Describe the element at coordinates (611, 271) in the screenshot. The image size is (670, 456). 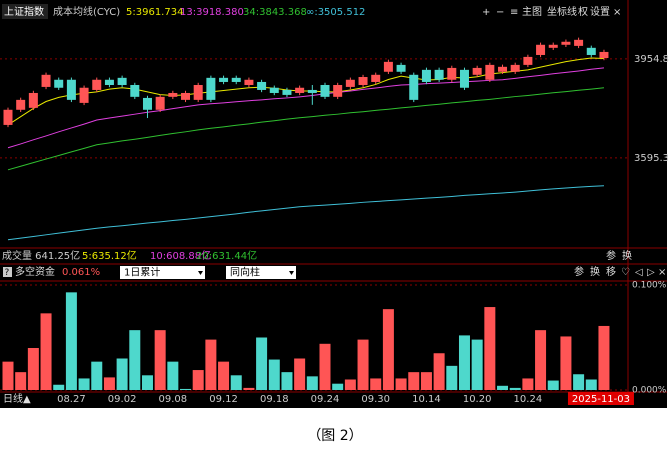
I see `toolbar-button: 移` at that location.